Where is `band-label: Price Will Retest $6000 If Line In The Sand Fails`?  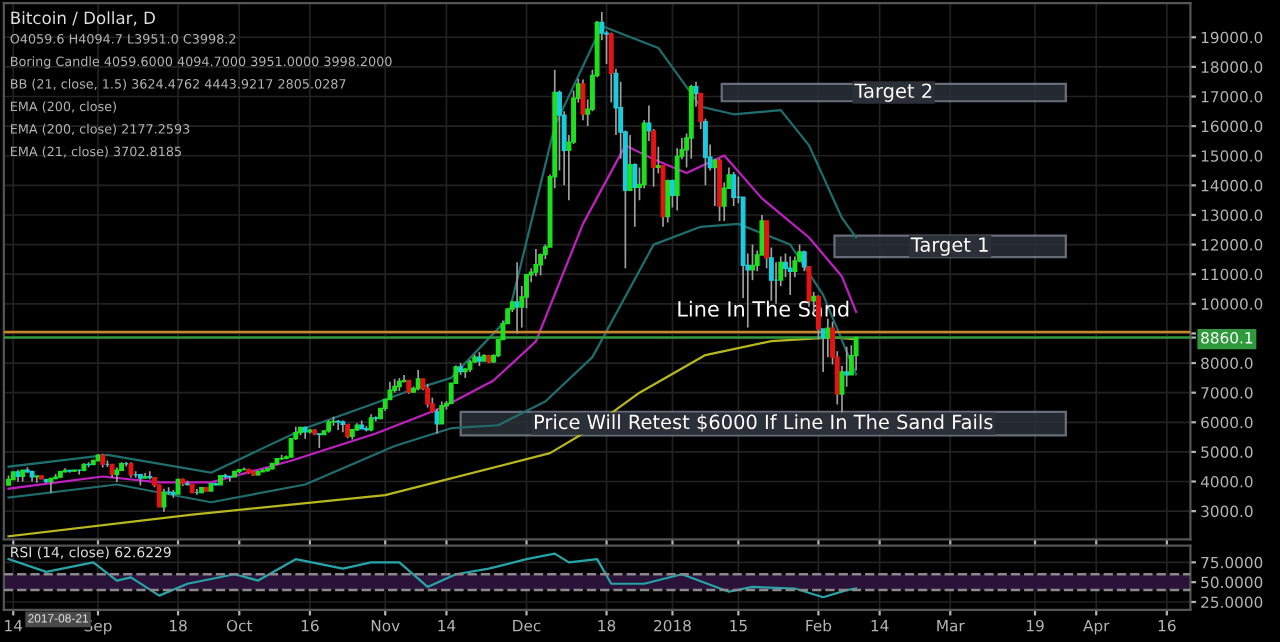
band-label: Price Will Retest $6000 If Line In The Sand Fails is located at coordinates (763, 423).